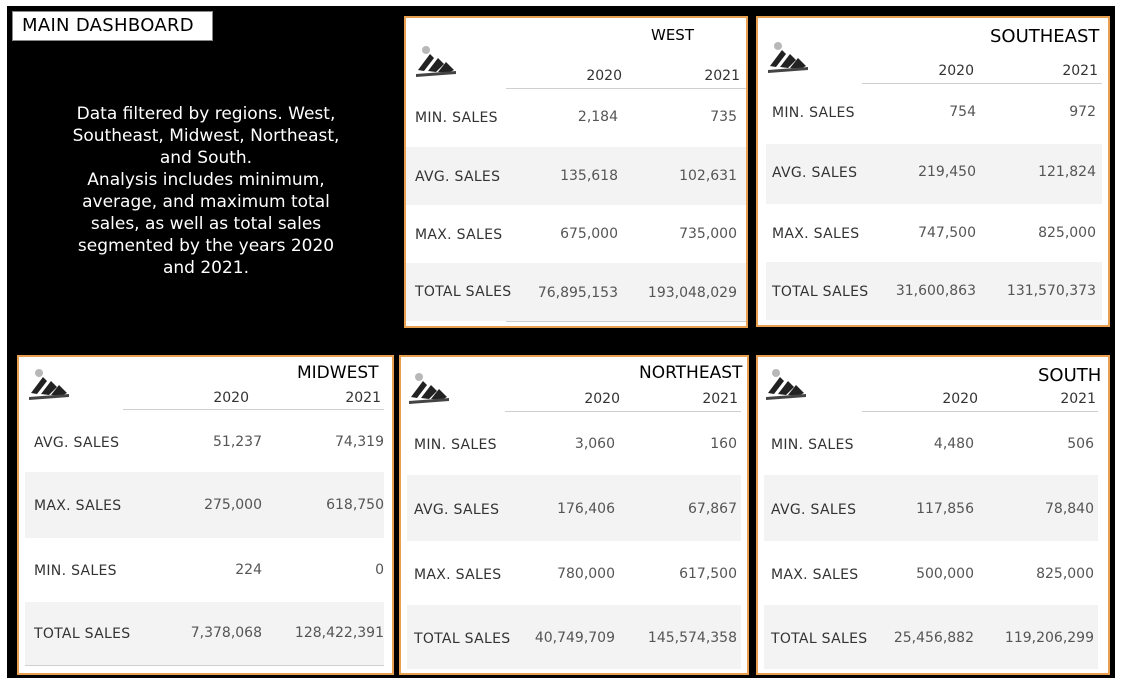 Image resolution: width=1121 pixels, height=682 pixels. I want to click on value-2020: 2,184, so click(597, 117).